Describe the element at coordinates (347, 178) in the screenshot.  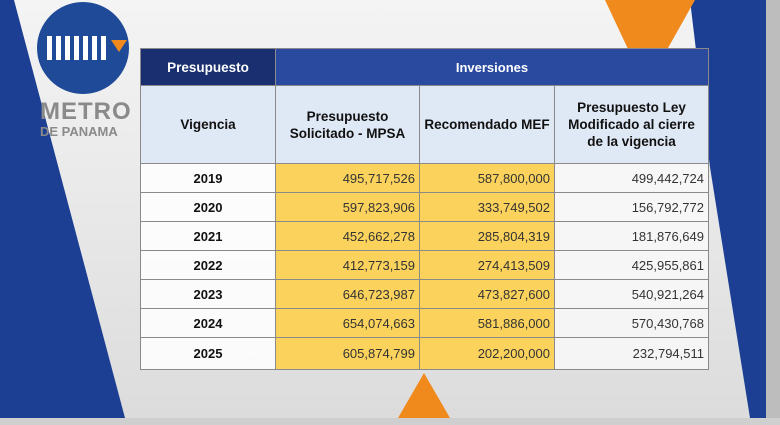
I see `cell-solicitado: 495,717,526` at that location.